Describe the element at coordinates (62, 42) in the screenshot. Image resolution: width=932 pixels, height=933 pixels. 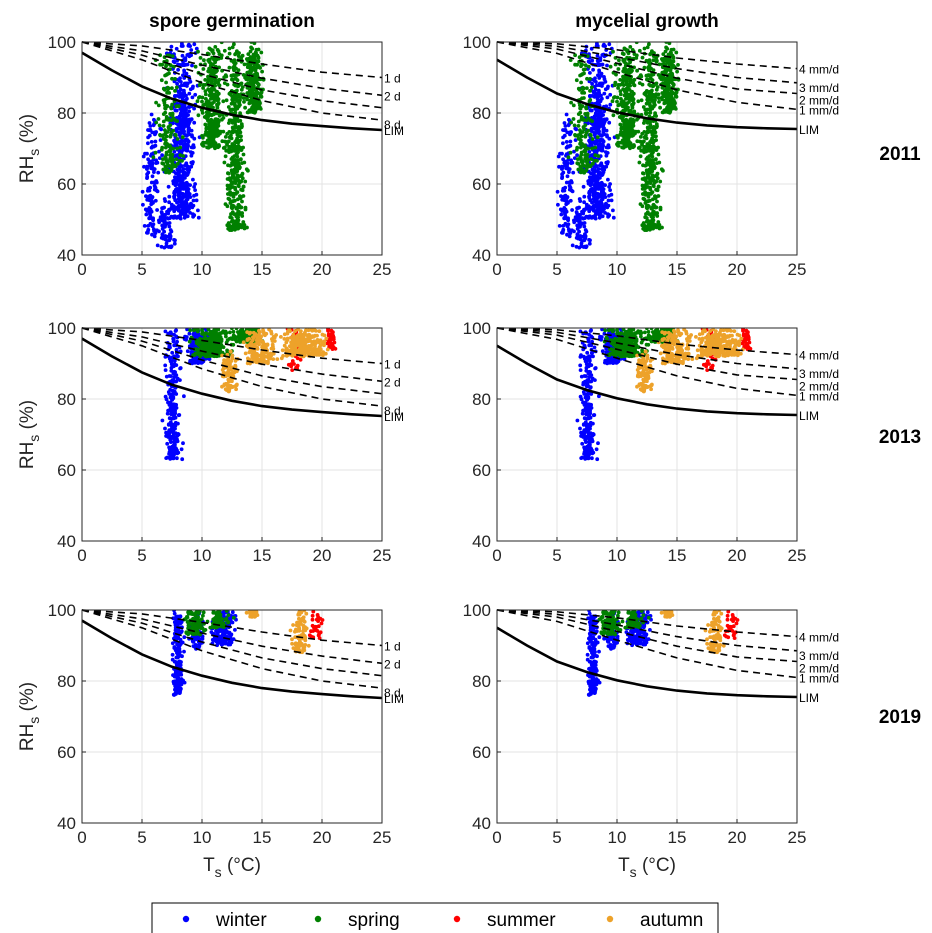
I see `y-tick-label: 100` at that location.